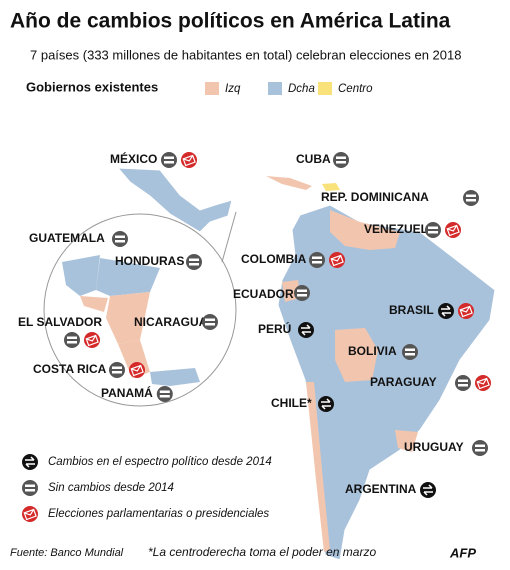  What do you see at coordinates (81, 275) in the screenshot?
I see `guatemala-shape` at bounding box center [81, 275].